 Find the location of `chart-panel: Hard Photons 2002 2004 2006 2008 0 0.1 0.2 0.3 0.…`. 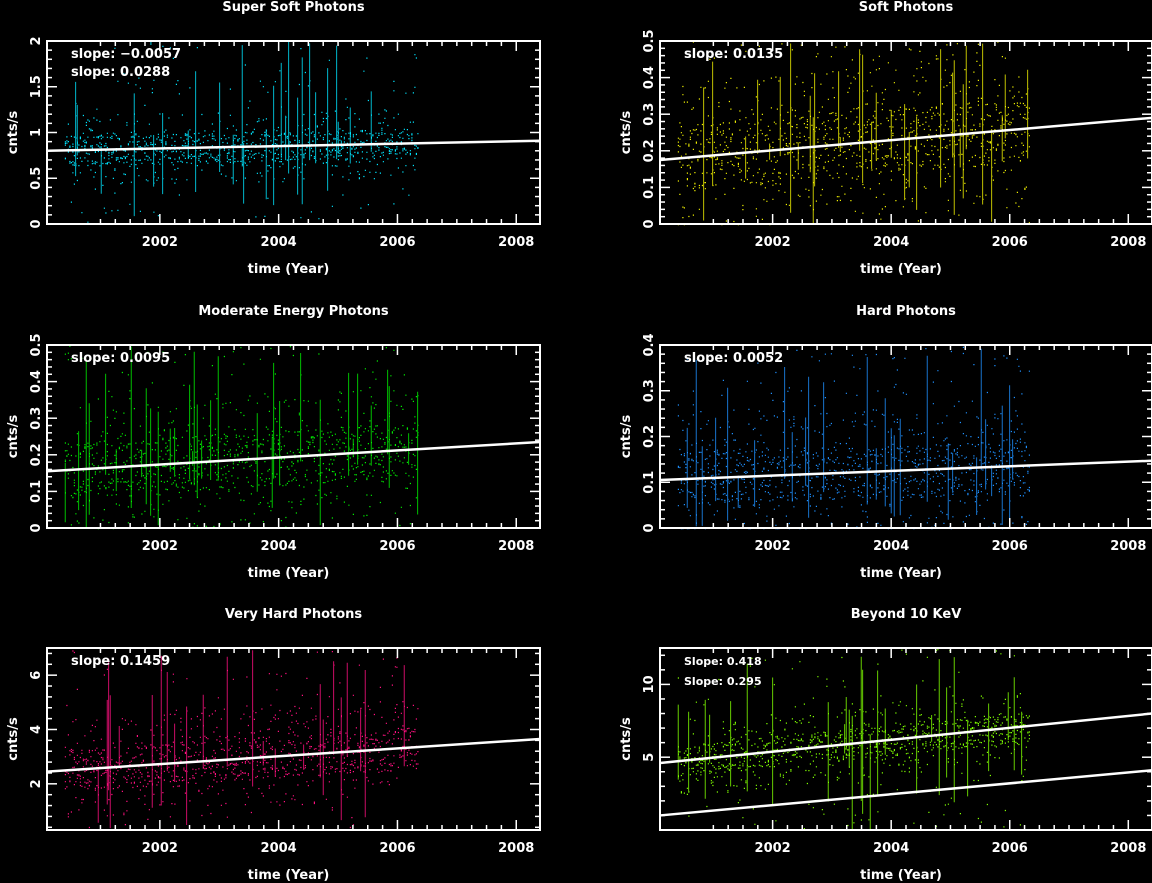

chart-panel: Hard Photons 2002 2004 2006 2008 0 0.1 0.2 0.3 0.… is located at coordinates (885, 442).